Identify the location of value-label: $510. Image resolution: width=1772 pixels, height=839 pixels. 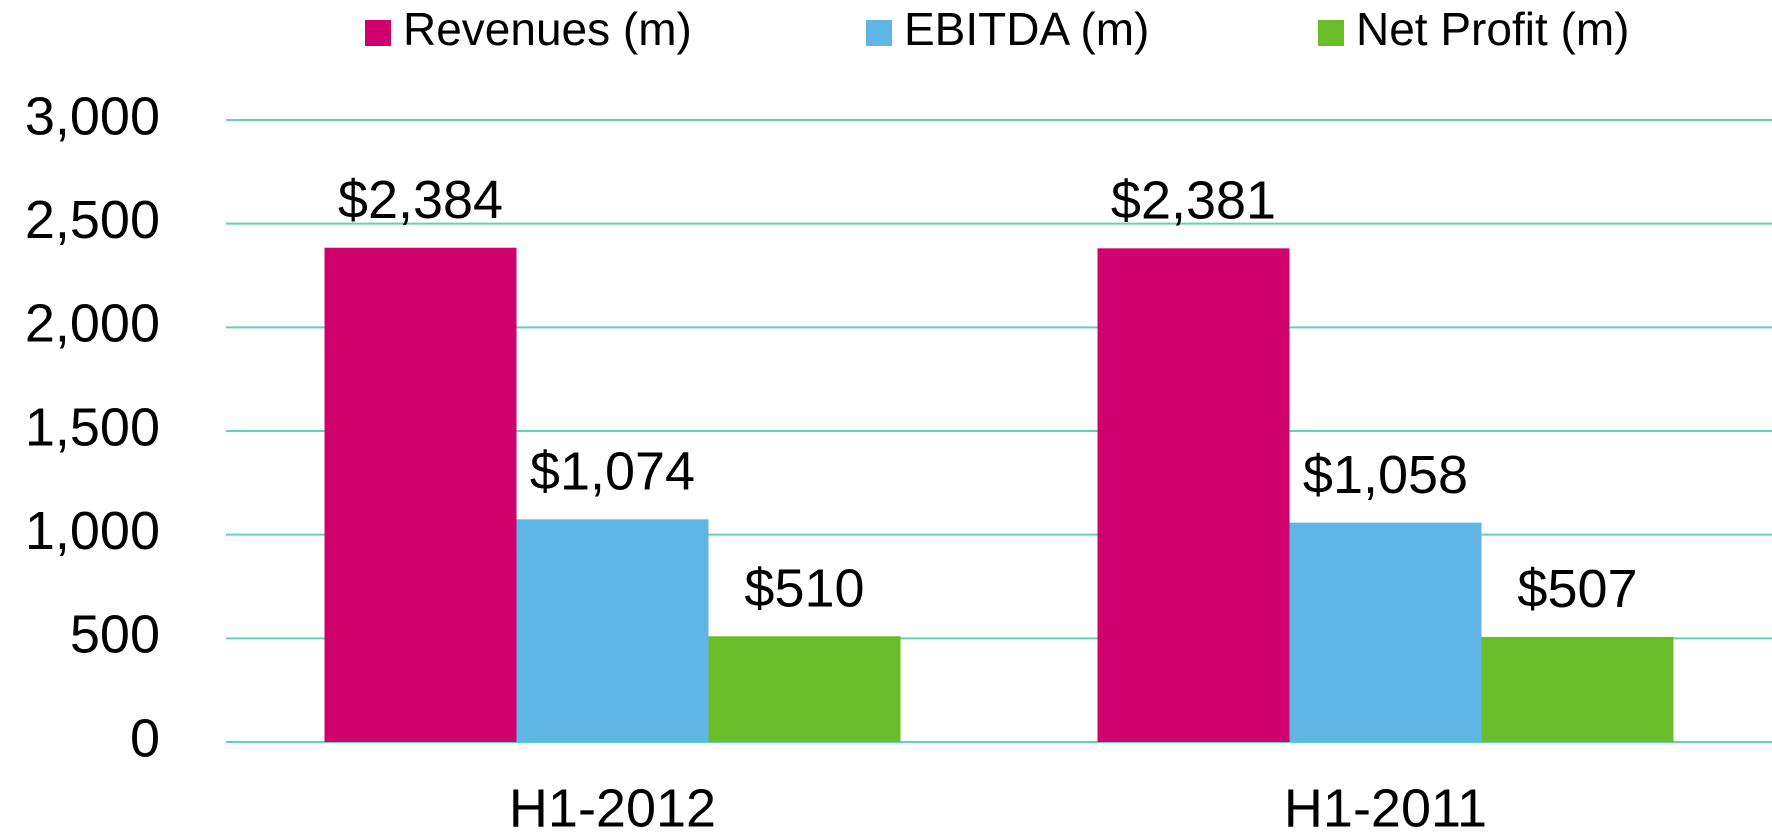
(804, 589).